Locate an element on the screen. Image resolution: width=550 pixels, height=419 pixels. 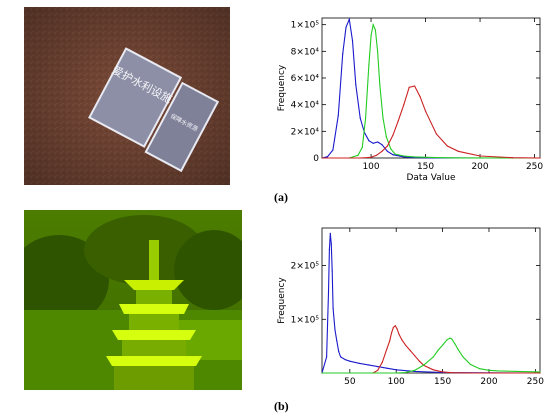
y-tick-label: 8×10⁴ is located at coordinates (305, 52).